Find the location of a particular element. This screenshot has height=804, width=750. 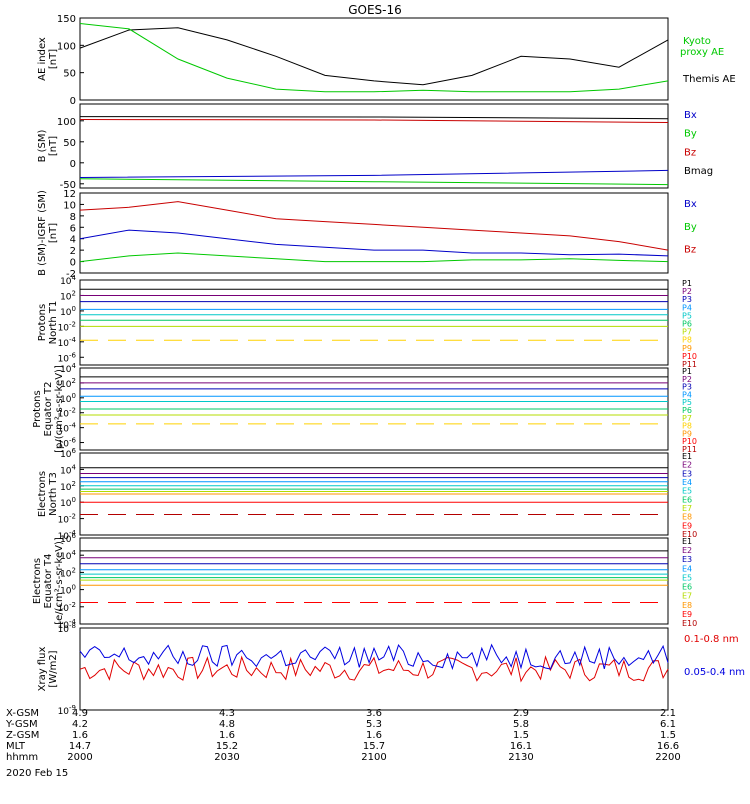

series-line-themis-ae is located at coordinates (374, 56).